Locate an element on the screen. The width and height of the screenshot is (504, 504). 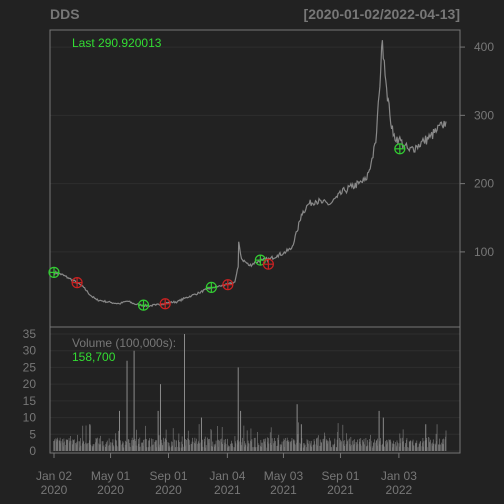
price-tick-label: 400 is located at coordinates (484, 47).